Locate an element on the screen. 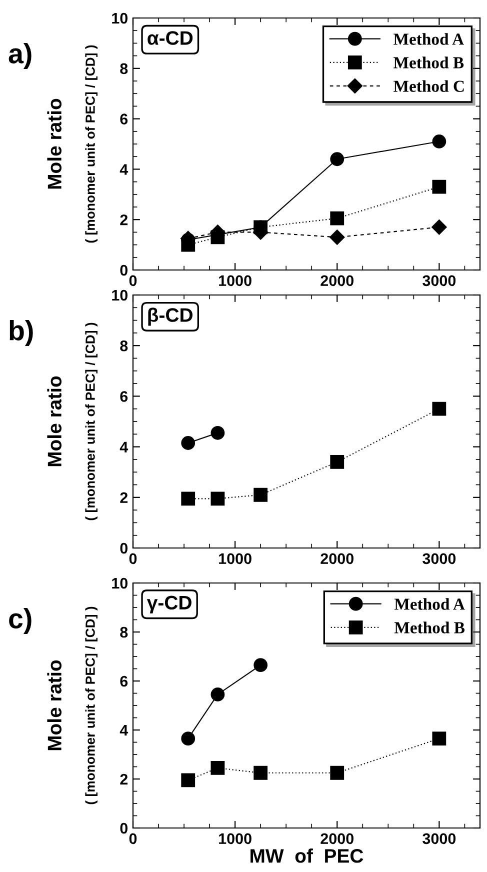 Image resolution: width=487 pixels, height=872 pixels. text: γ-CD is located at coordinates (169, 605).